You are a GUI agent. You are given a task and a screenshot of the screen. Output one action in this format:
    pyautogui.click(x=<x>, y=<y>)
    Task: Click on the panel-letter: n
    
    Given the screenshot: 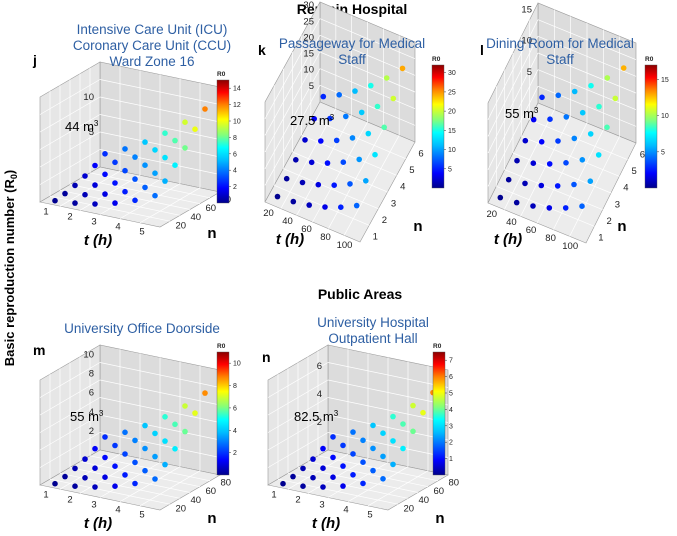 What is the action you would take?
    pyautogui.click(x=266, y=357)
    